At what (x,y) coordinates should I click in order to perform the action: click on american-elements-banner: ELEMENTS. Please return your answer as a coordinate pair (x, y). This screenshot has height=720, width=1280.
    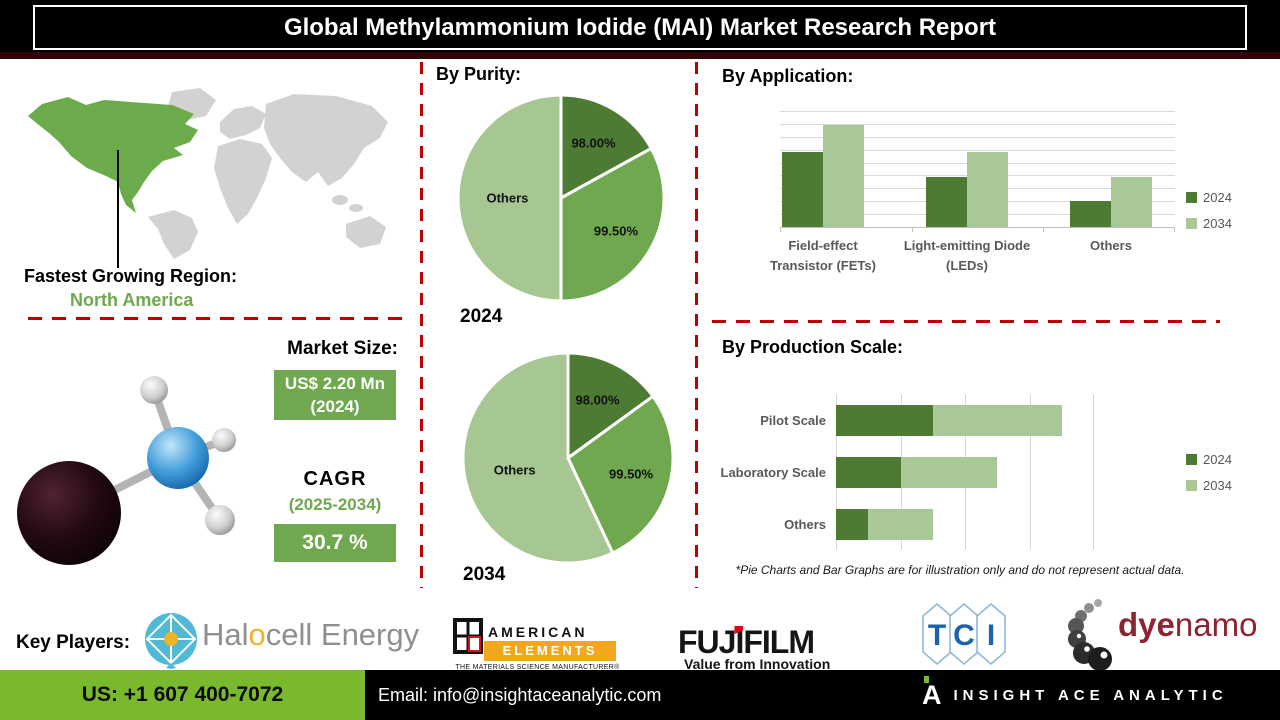
    Looking at the image, I should click on (550, 651).